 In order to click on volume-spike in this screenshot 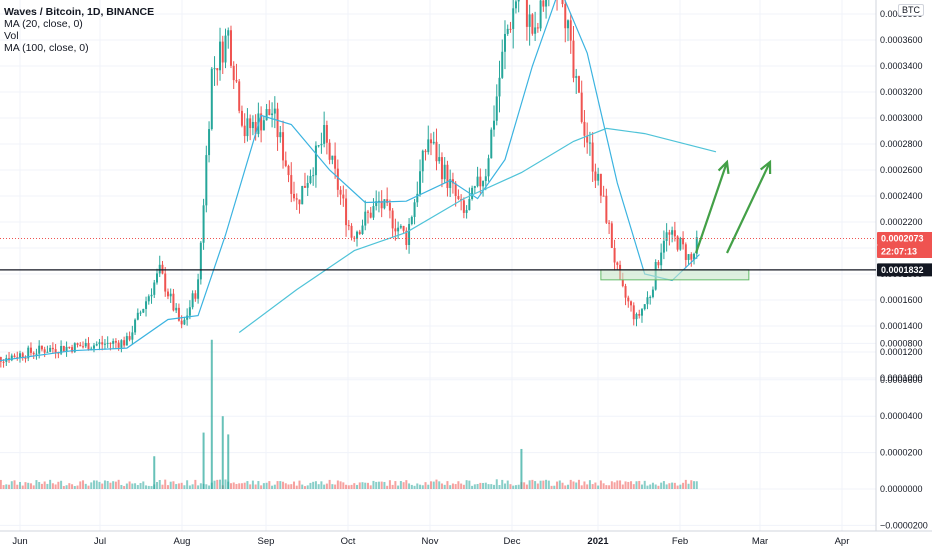, I will do `click(521, 468)`.